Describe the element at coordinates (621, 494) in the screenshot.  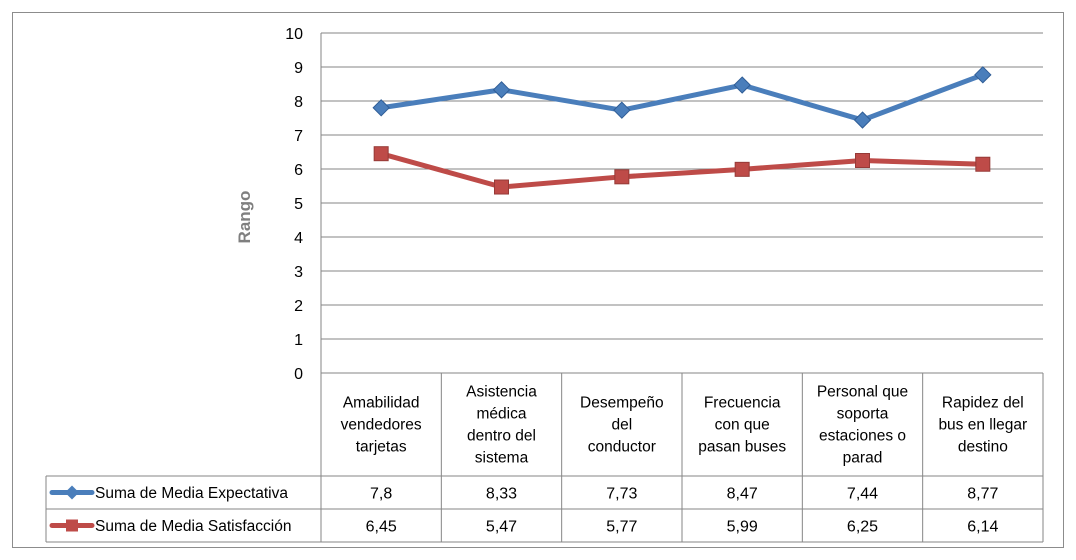
I see `table-cell-value: 7,73` at that location.